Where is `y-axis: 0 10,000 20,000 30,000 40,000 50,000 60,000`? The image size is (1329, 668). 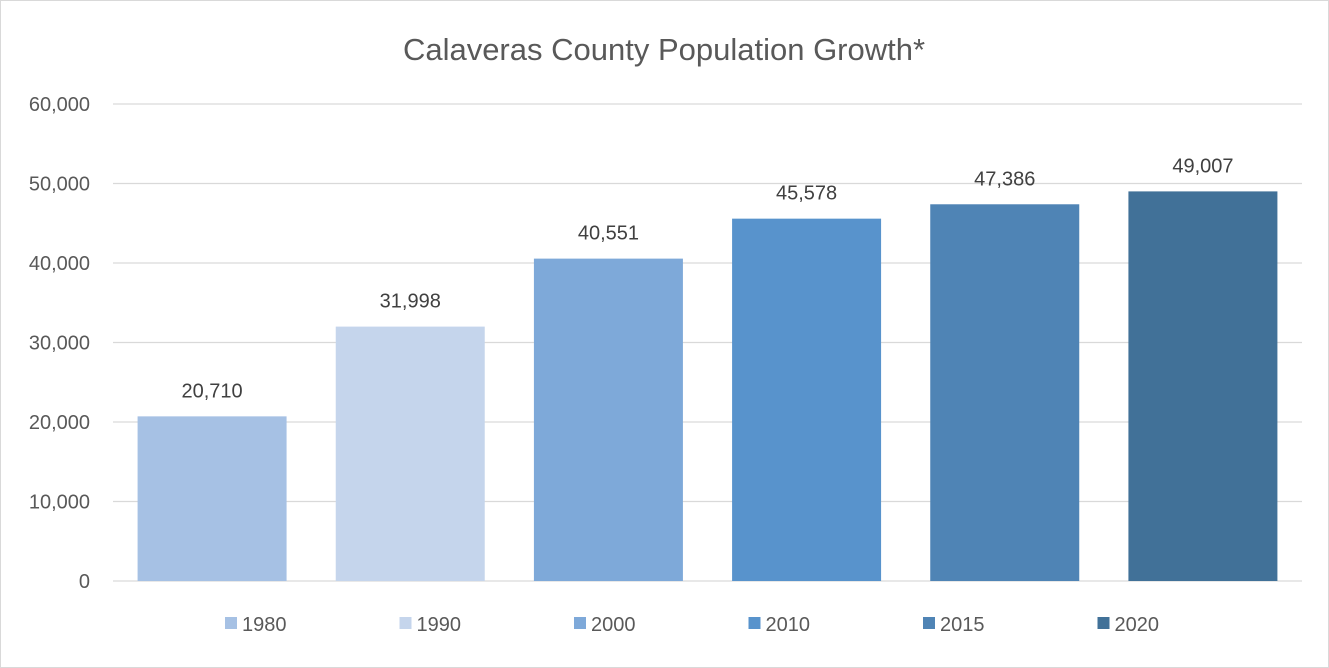 y-axis: 0 10,000 20,000 30,000 40,000 50,000 60,000 is located at coordinates (59, 343).